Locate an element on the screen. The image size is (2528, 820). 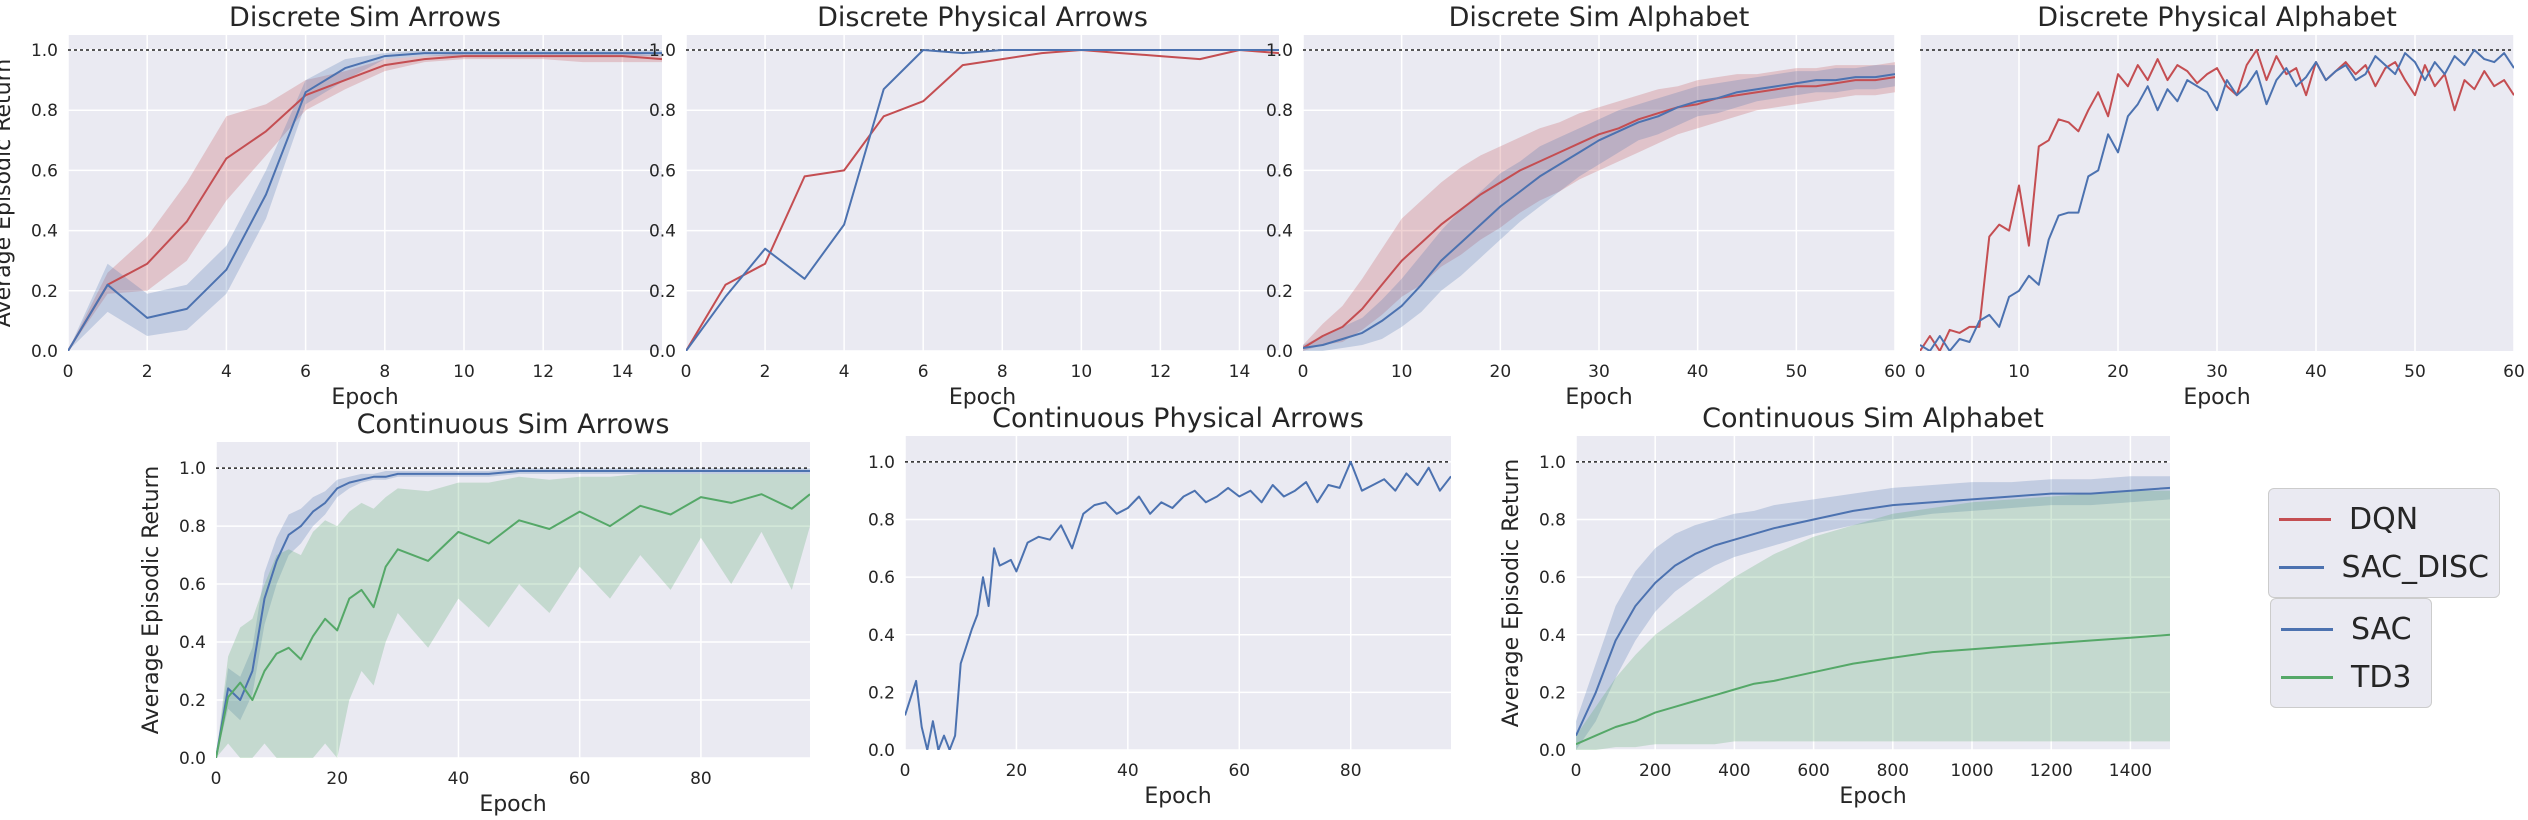
legend-entry-sac-disc: SAC_DISC is located at coordinates (2384, 567).